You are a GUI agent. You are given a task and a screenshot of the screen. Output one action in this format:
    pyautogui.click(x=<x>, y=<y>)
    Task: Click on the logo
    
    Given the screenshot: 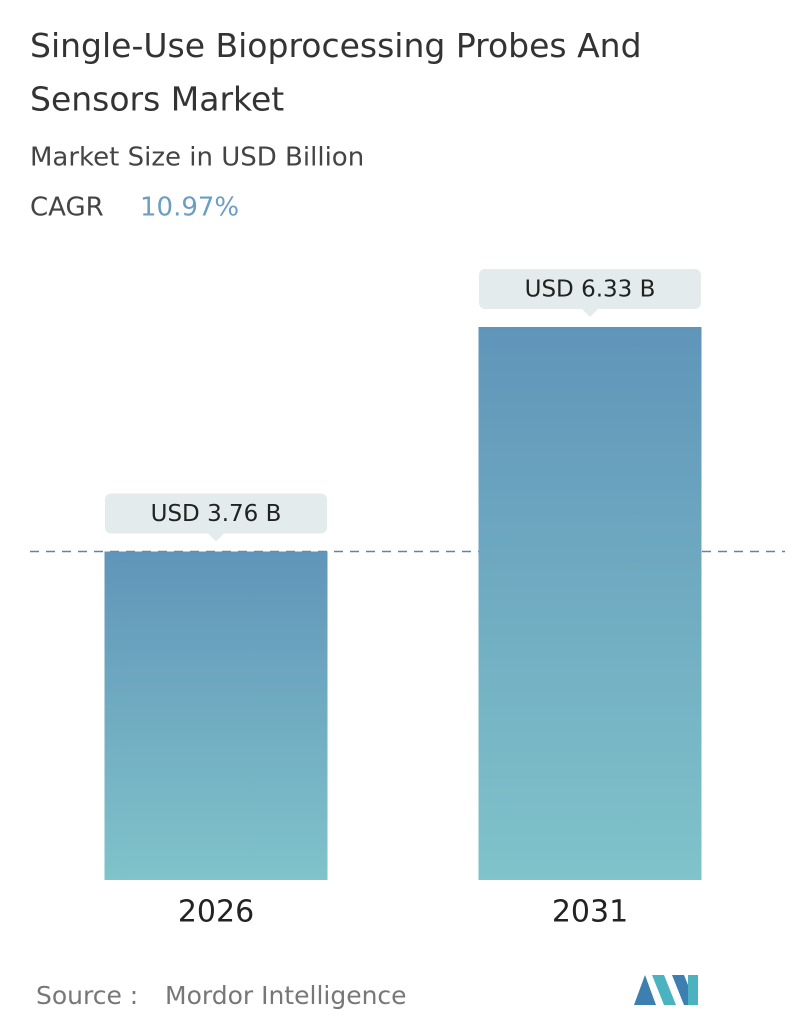 What is the action you would take?
    pyautogui.click(x=666, y=990)
    